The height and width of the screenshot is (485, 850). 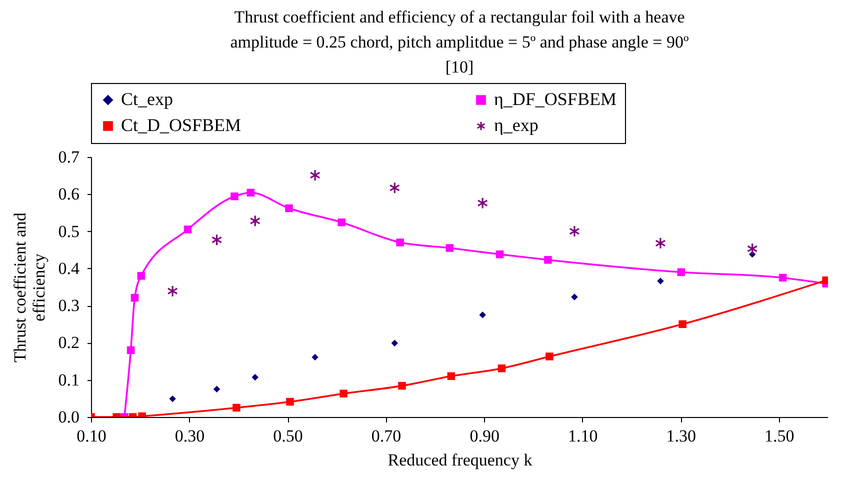 I want to click on x-tick-label: 0.30, so click(x=189, y=436).